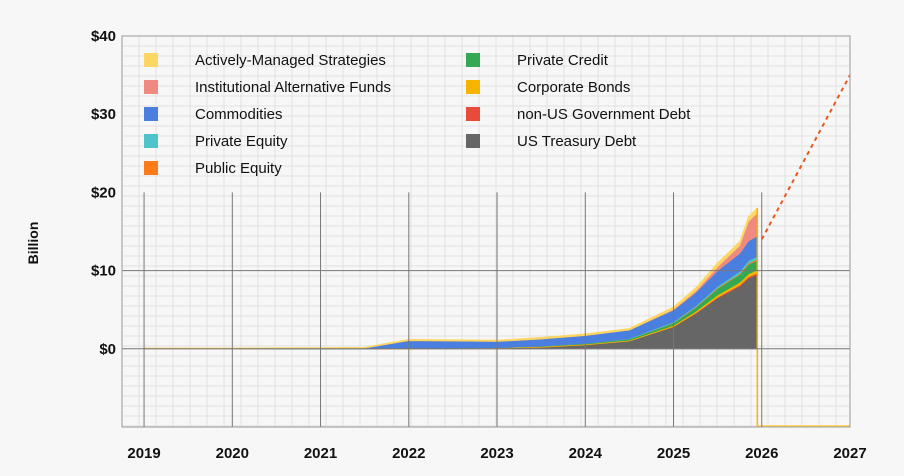  I want to click on y-tick-label: $10, so click(103, 271).